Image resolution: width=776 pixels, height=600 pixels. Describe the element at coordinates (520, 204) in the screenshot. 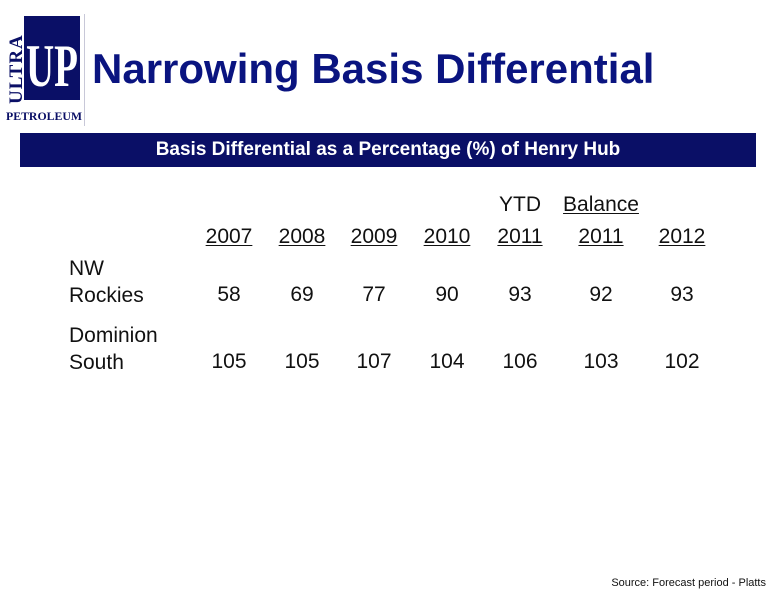

I see `header-top-ytd: YTD` at that location.